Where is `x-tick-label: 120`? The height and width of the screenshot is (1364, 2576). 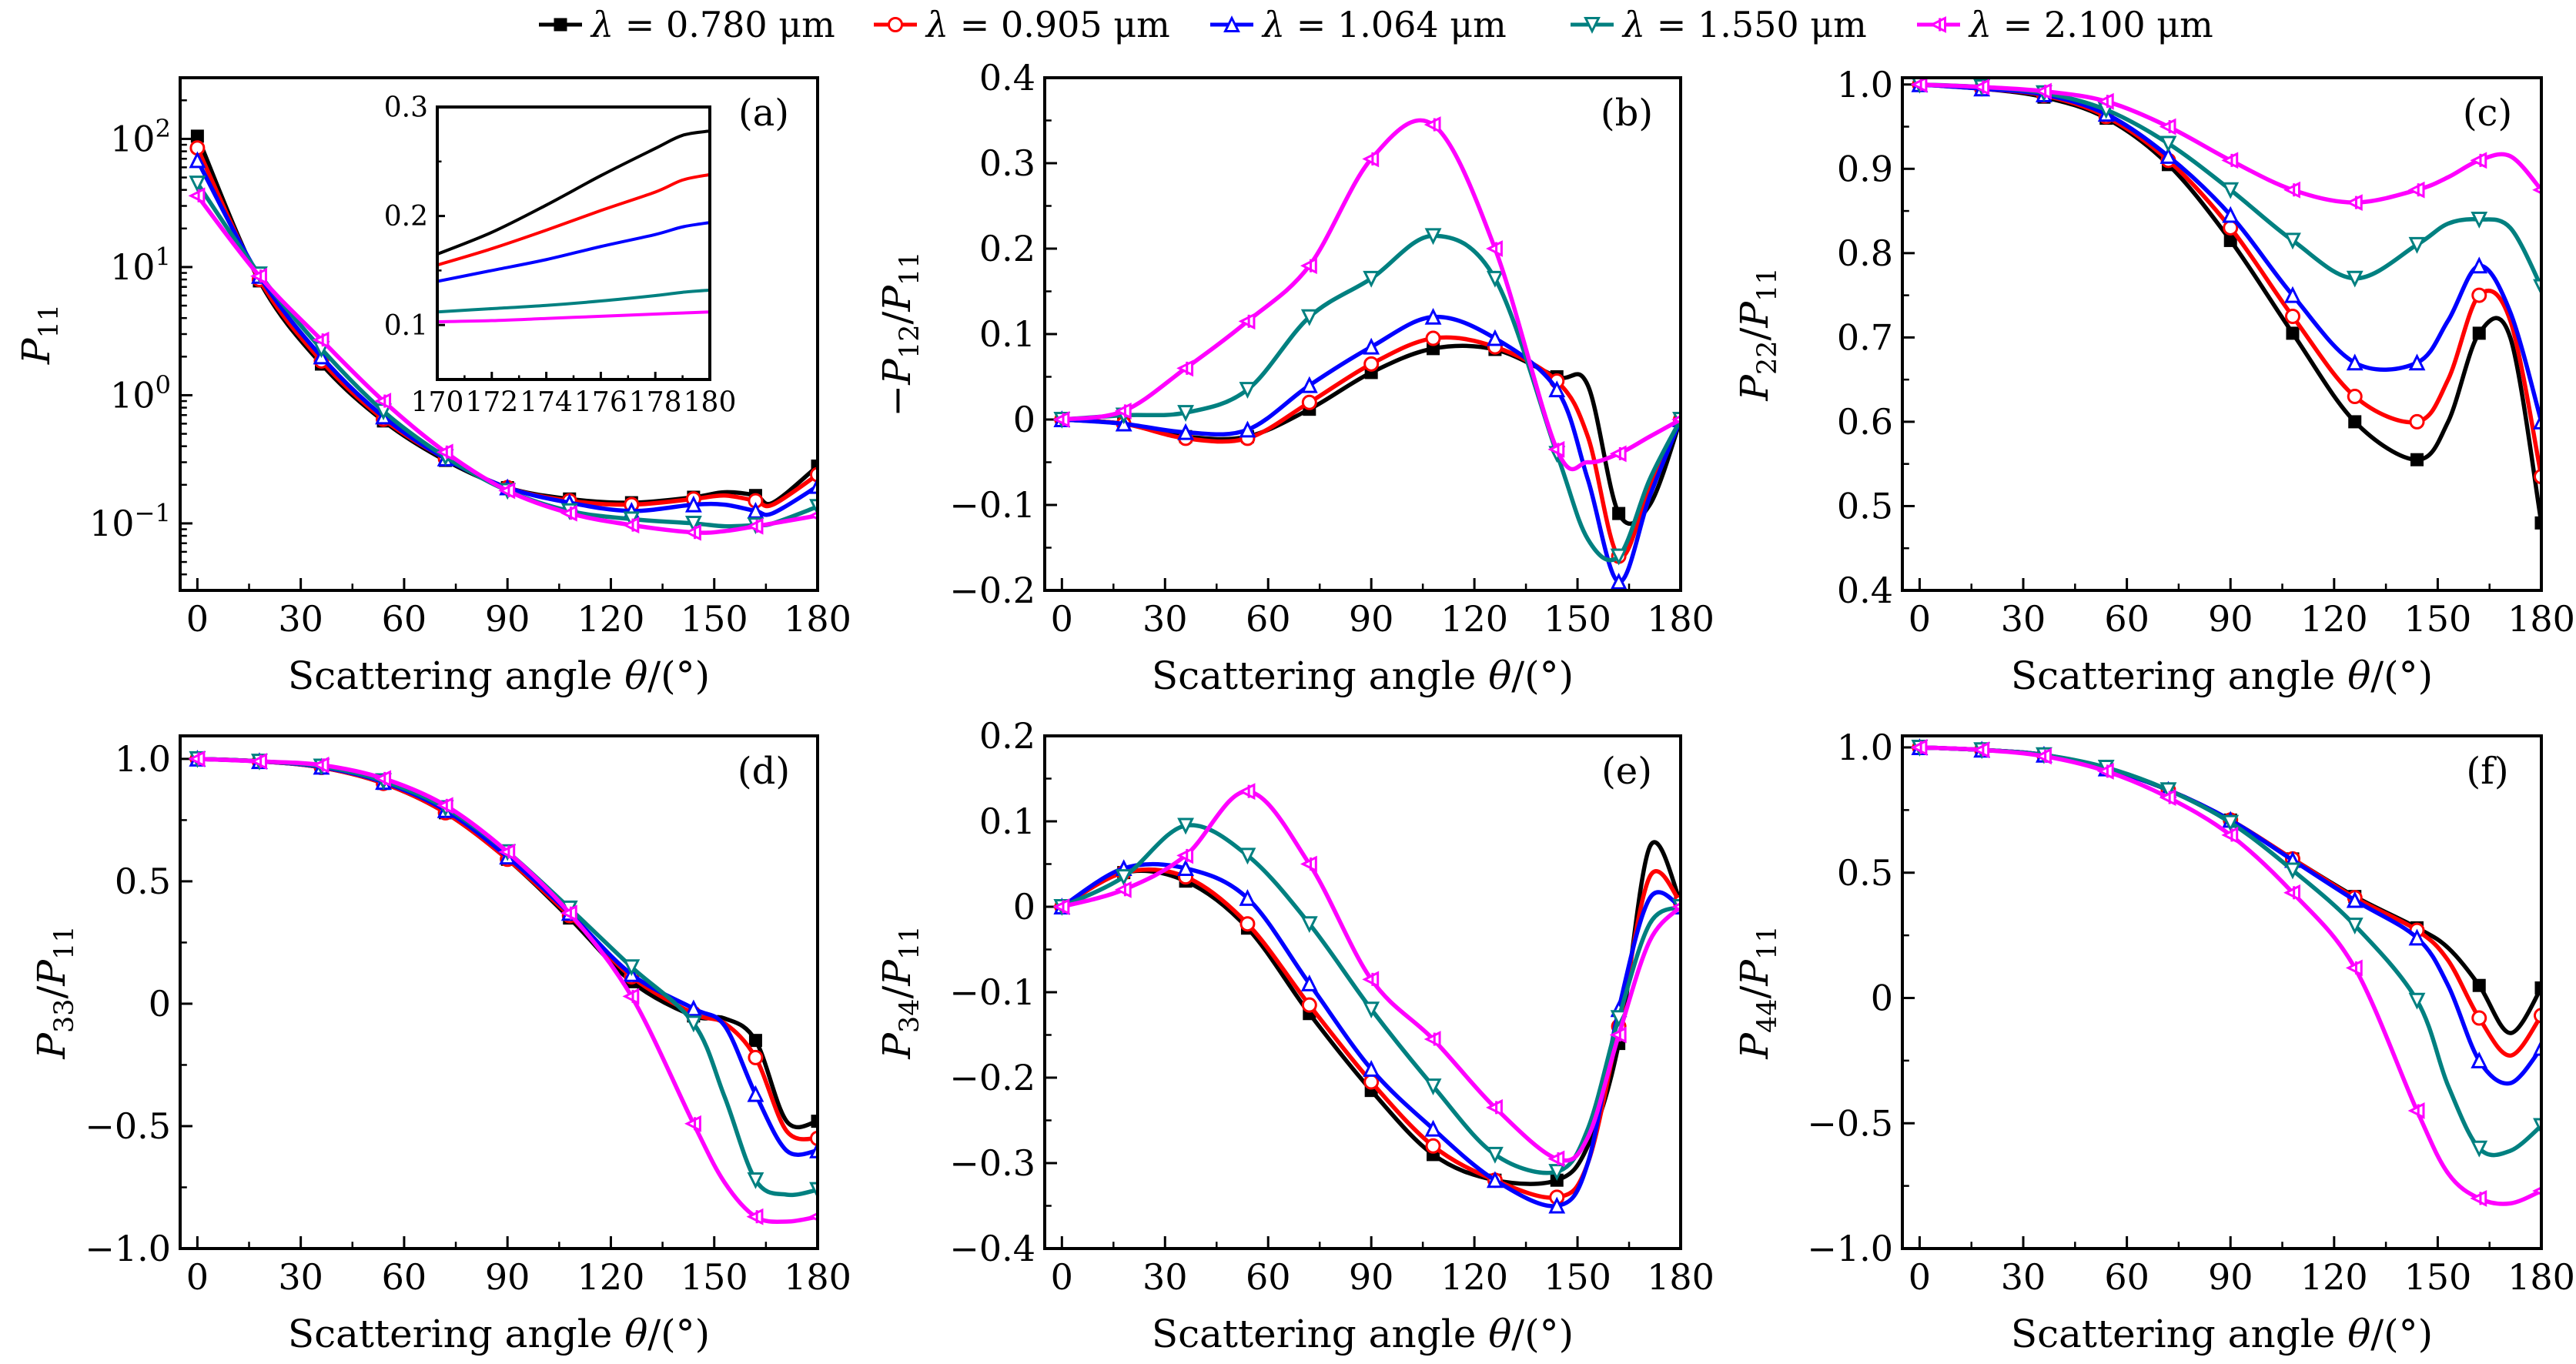 x-tick-label: 120 is located at coordinates (611, 1277).